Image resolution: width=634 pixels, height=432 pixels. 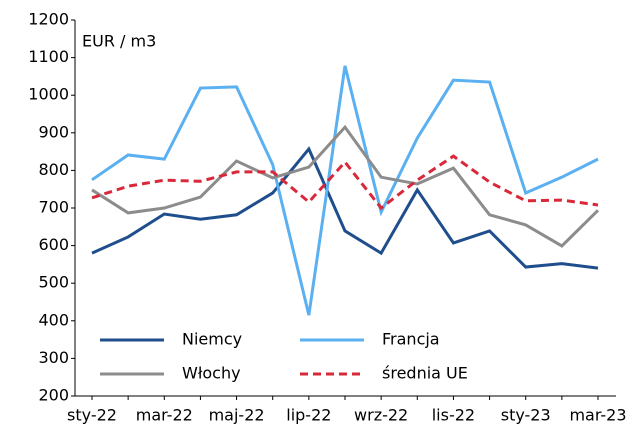 What do you see at coordinates (53, 169) in the screenshot?
I see `y-tick-label: 800` at bounding box center [53, 169].